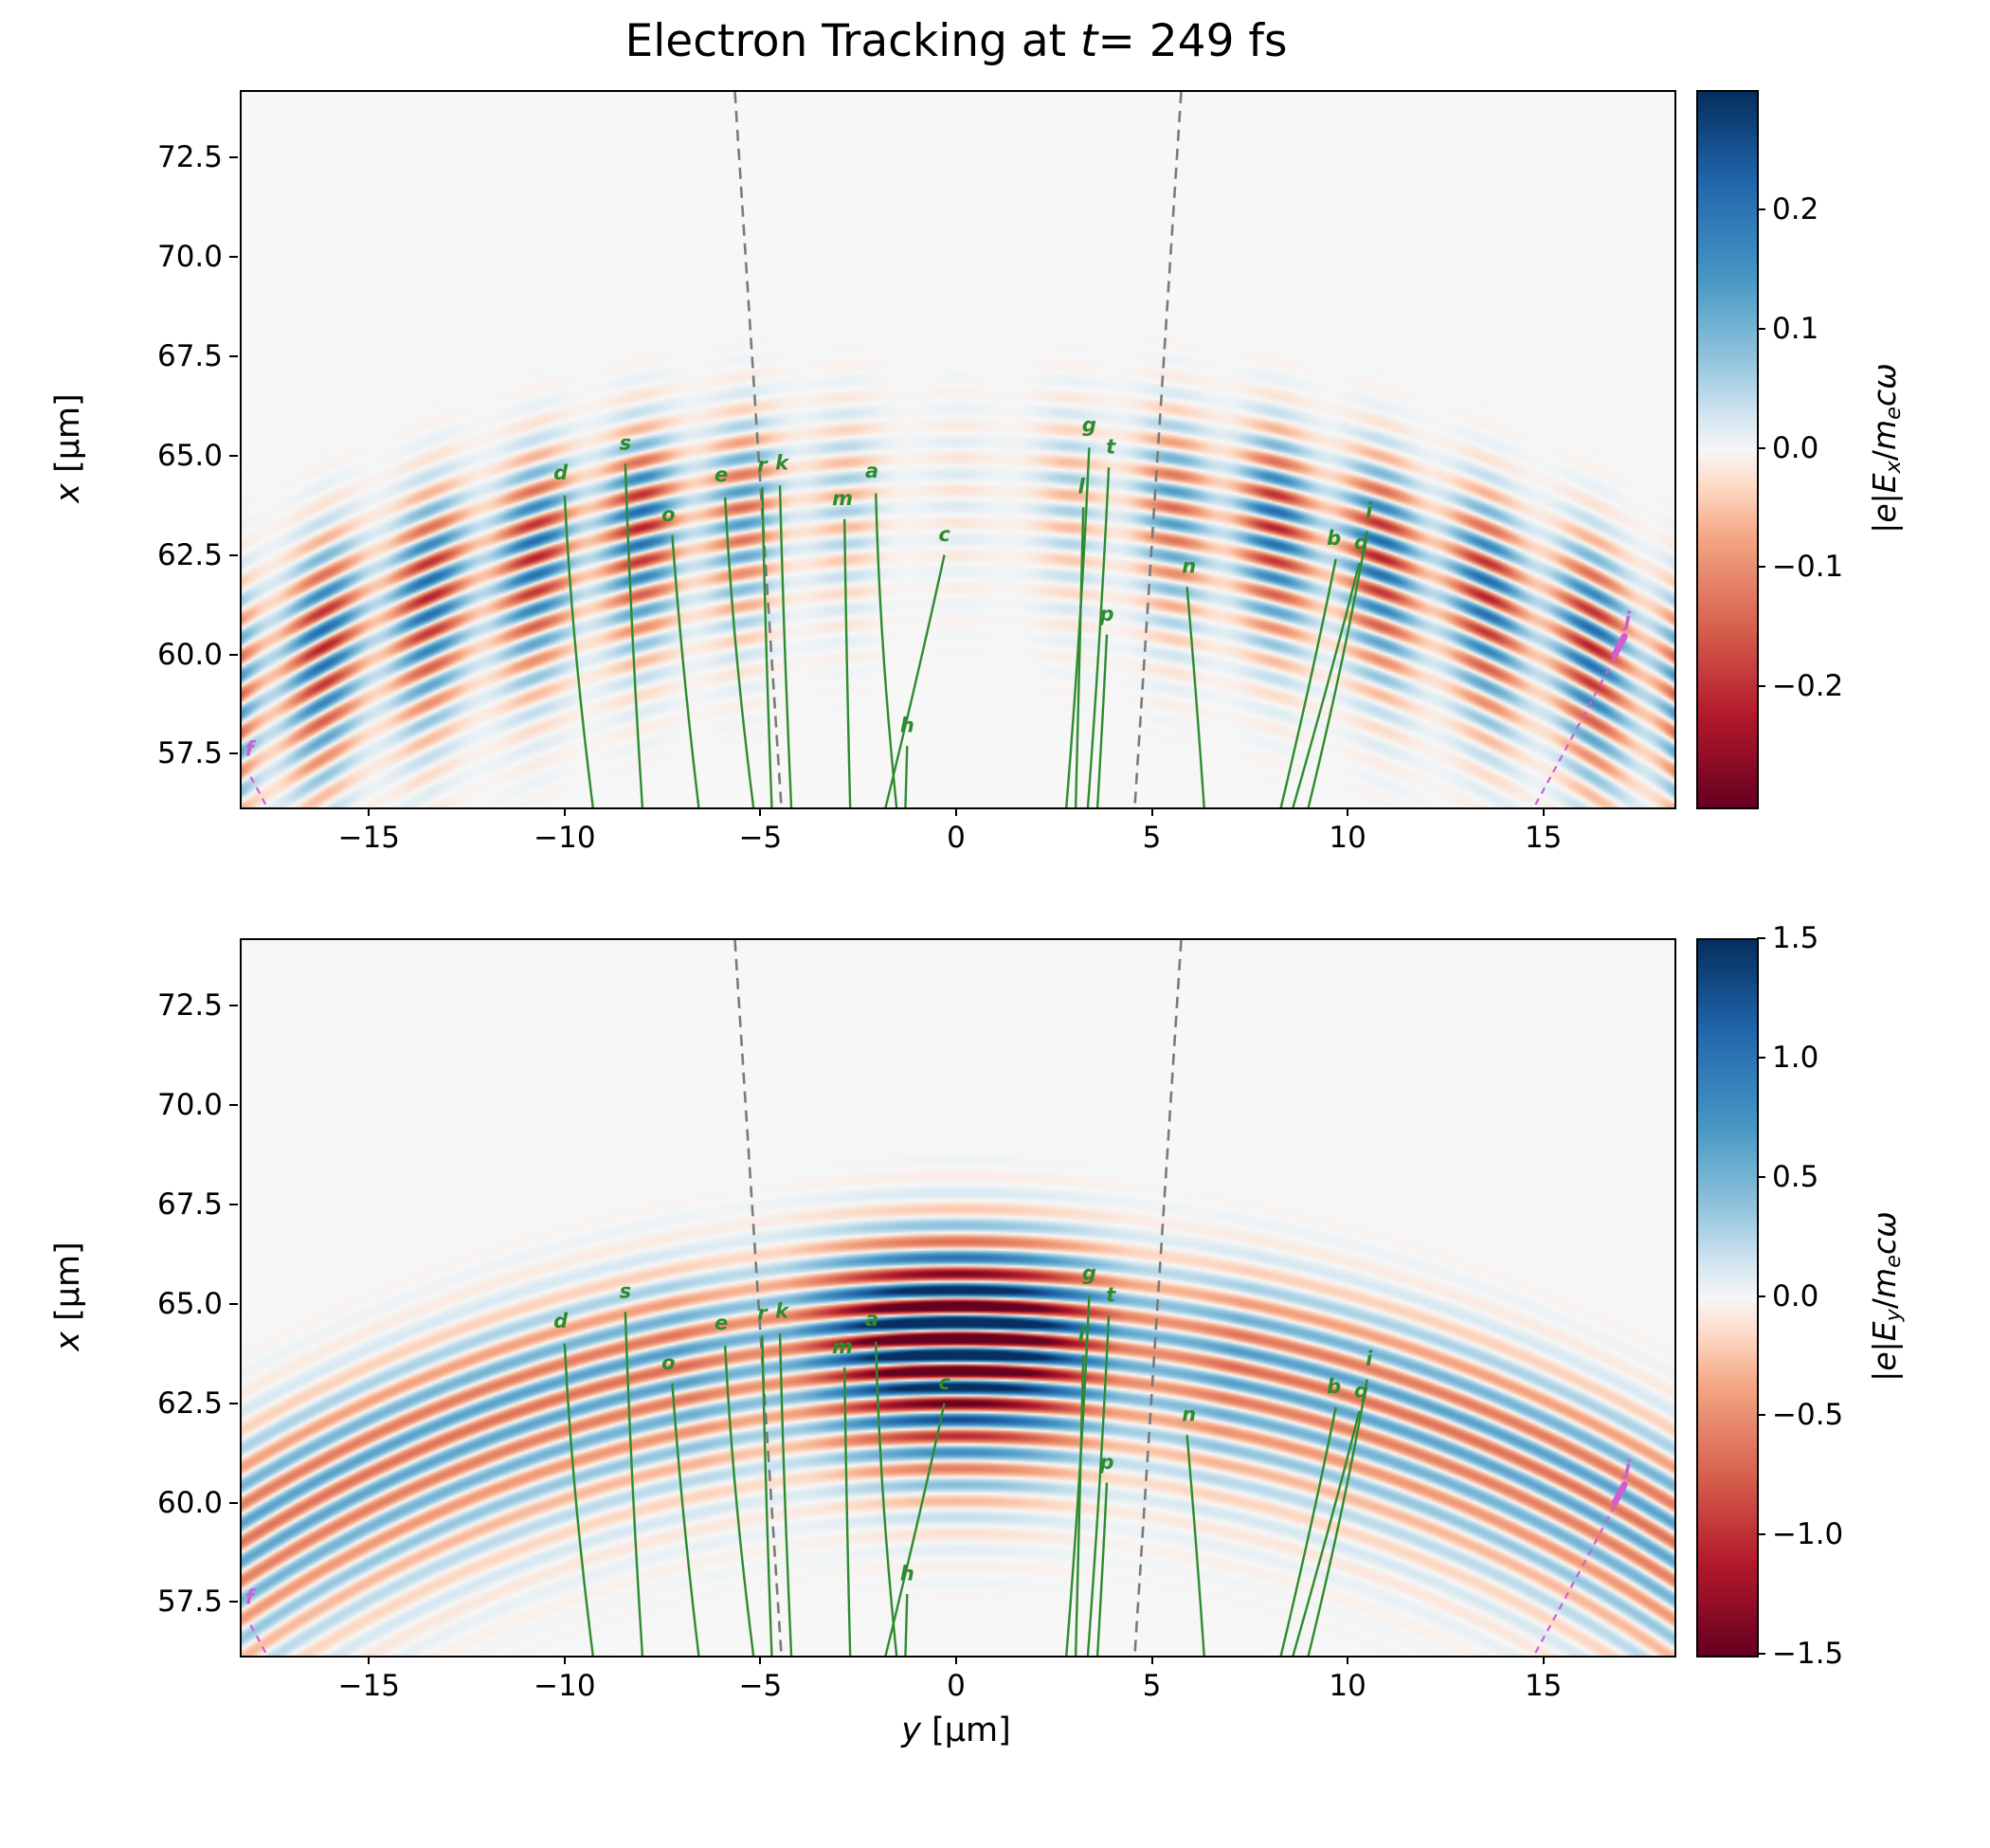 The height and width of the screenshot is (1848, 1990). I want to click on trajectory-label-t: t, so click(1111, 448).